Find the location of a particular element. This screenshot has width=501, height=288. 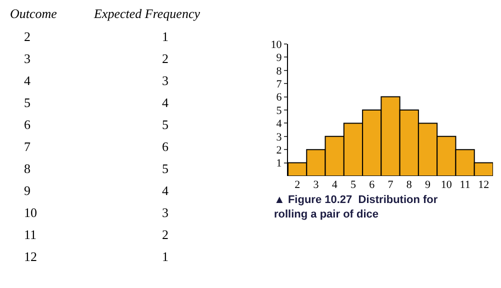

x-tick-label: 5 is located at coordinates (353, 185).